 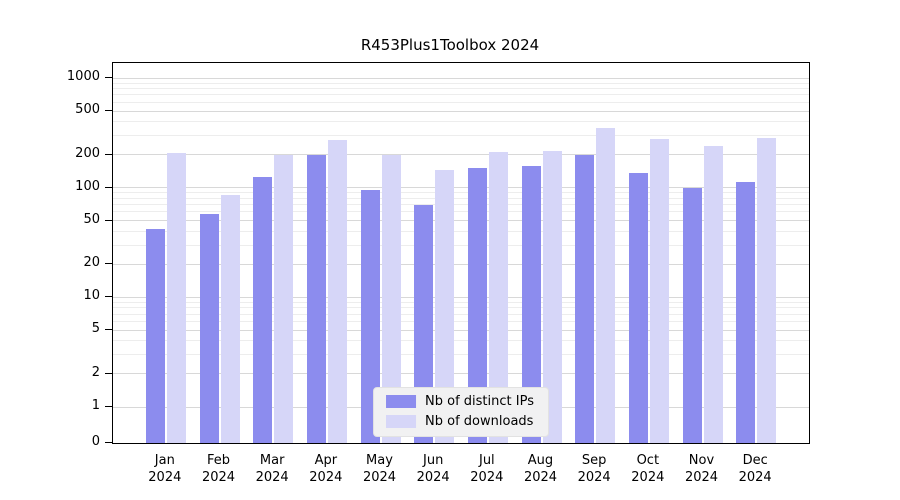 What do you see at coordinates (209, 328) in the screenshot?
I see `bar-distinct-ips-feb` at bounding box center [209, 328].